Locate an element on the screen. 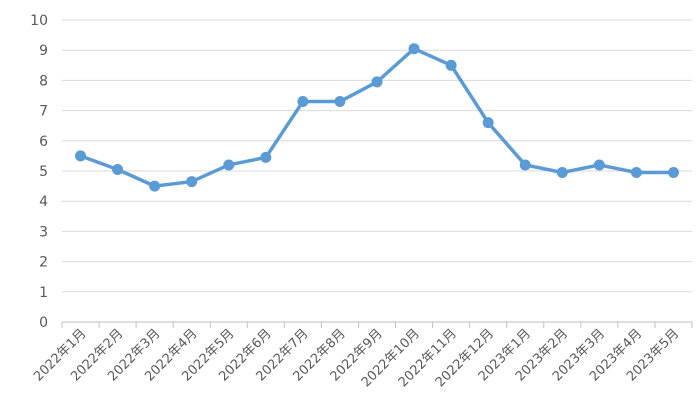 Image resolution: width=700 pixels, height=420 pixels. x-axis is located at coordinates (377, 324).